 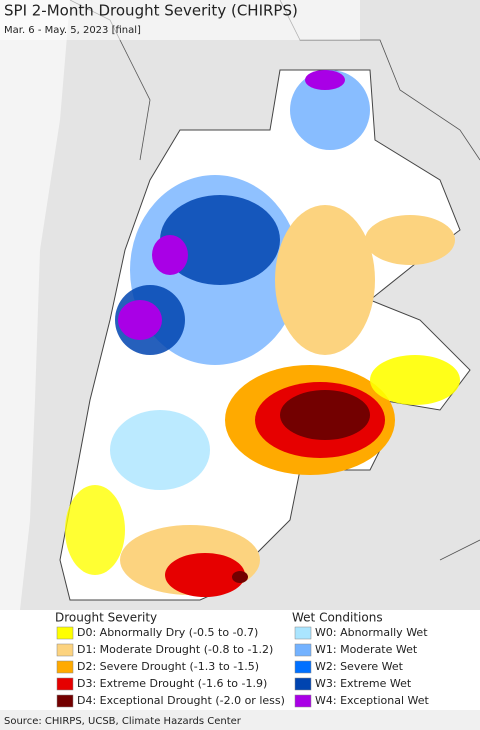 I want to click on legend-label: D1: Moderate Drought (-0.8 to -1.2), so click(x=175, y=649).